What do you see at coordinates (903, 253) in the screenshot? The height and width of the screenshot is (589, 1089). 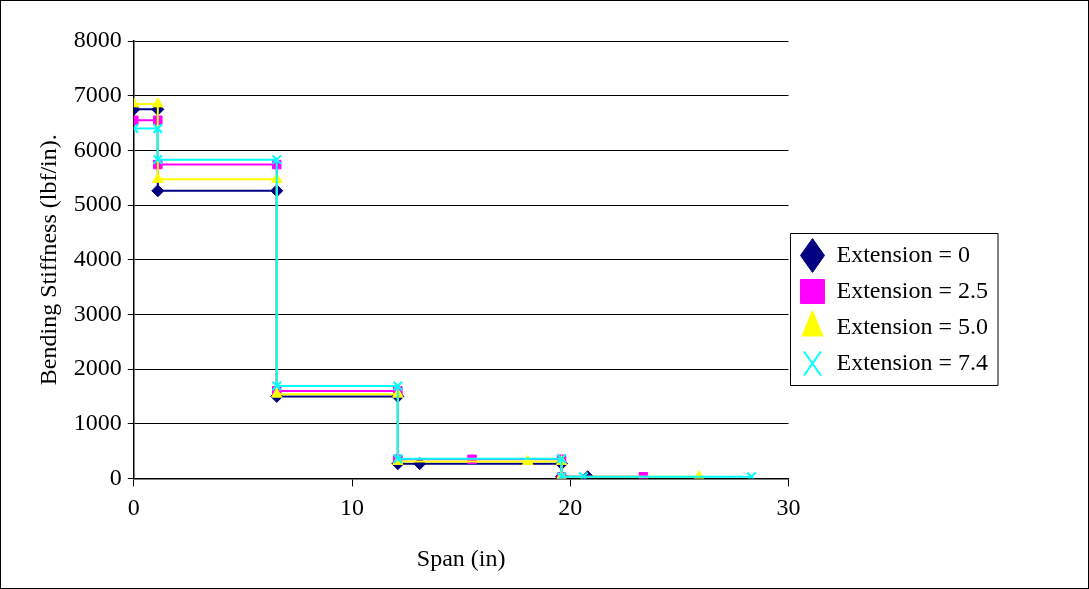 I see `legend-label: Extension = 0` at bounding box center [903, 253].